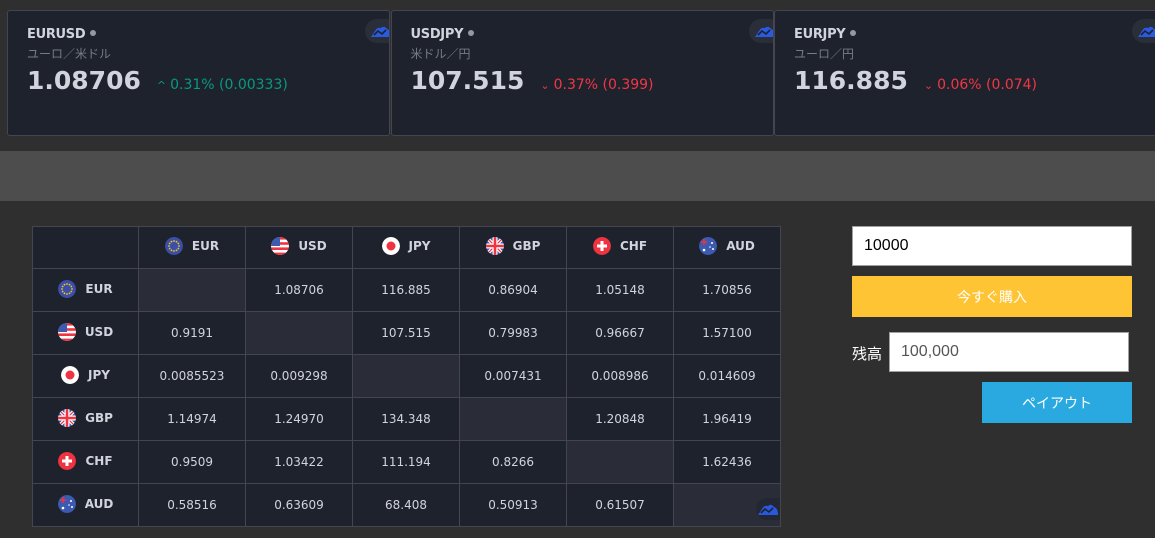 The height and width of the screenshot is (538, 1155). I want to click on ticker-change: ⌄ 0.06% (0.074), so click(980, 85).